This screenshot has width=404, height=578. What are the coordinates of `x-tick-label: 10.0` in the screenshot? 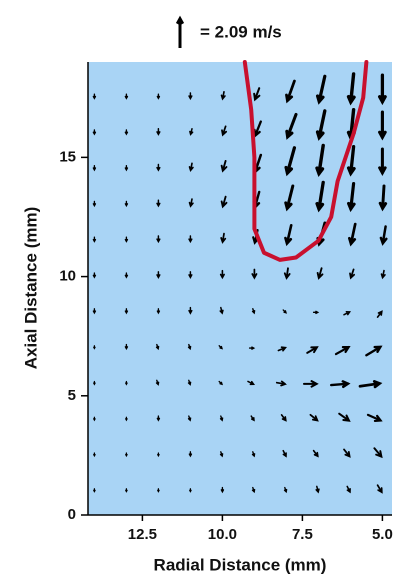 It's located at (222, 534).